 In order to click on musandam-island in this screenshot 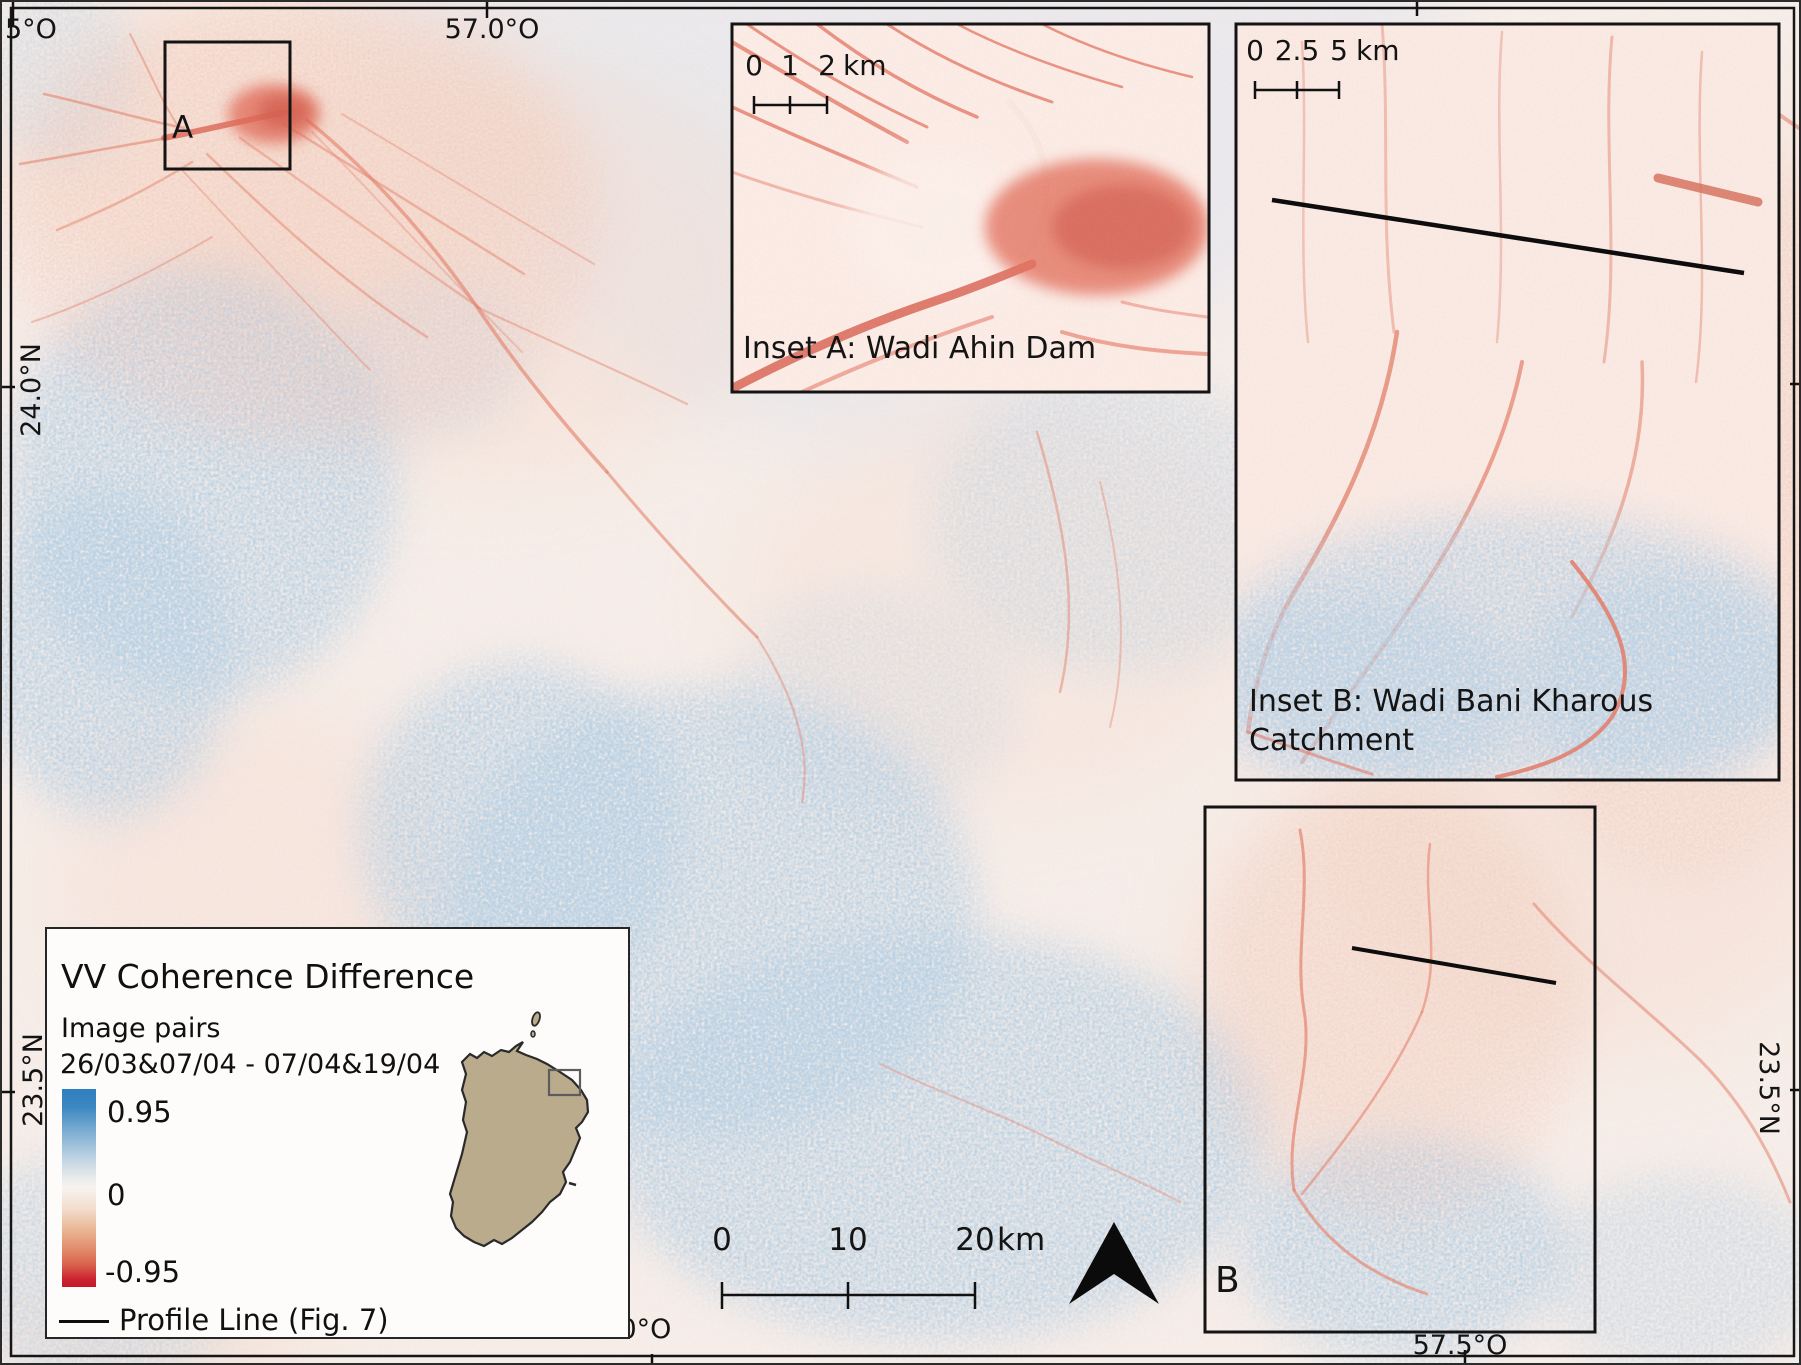, I will do `click(536, 1019)`.